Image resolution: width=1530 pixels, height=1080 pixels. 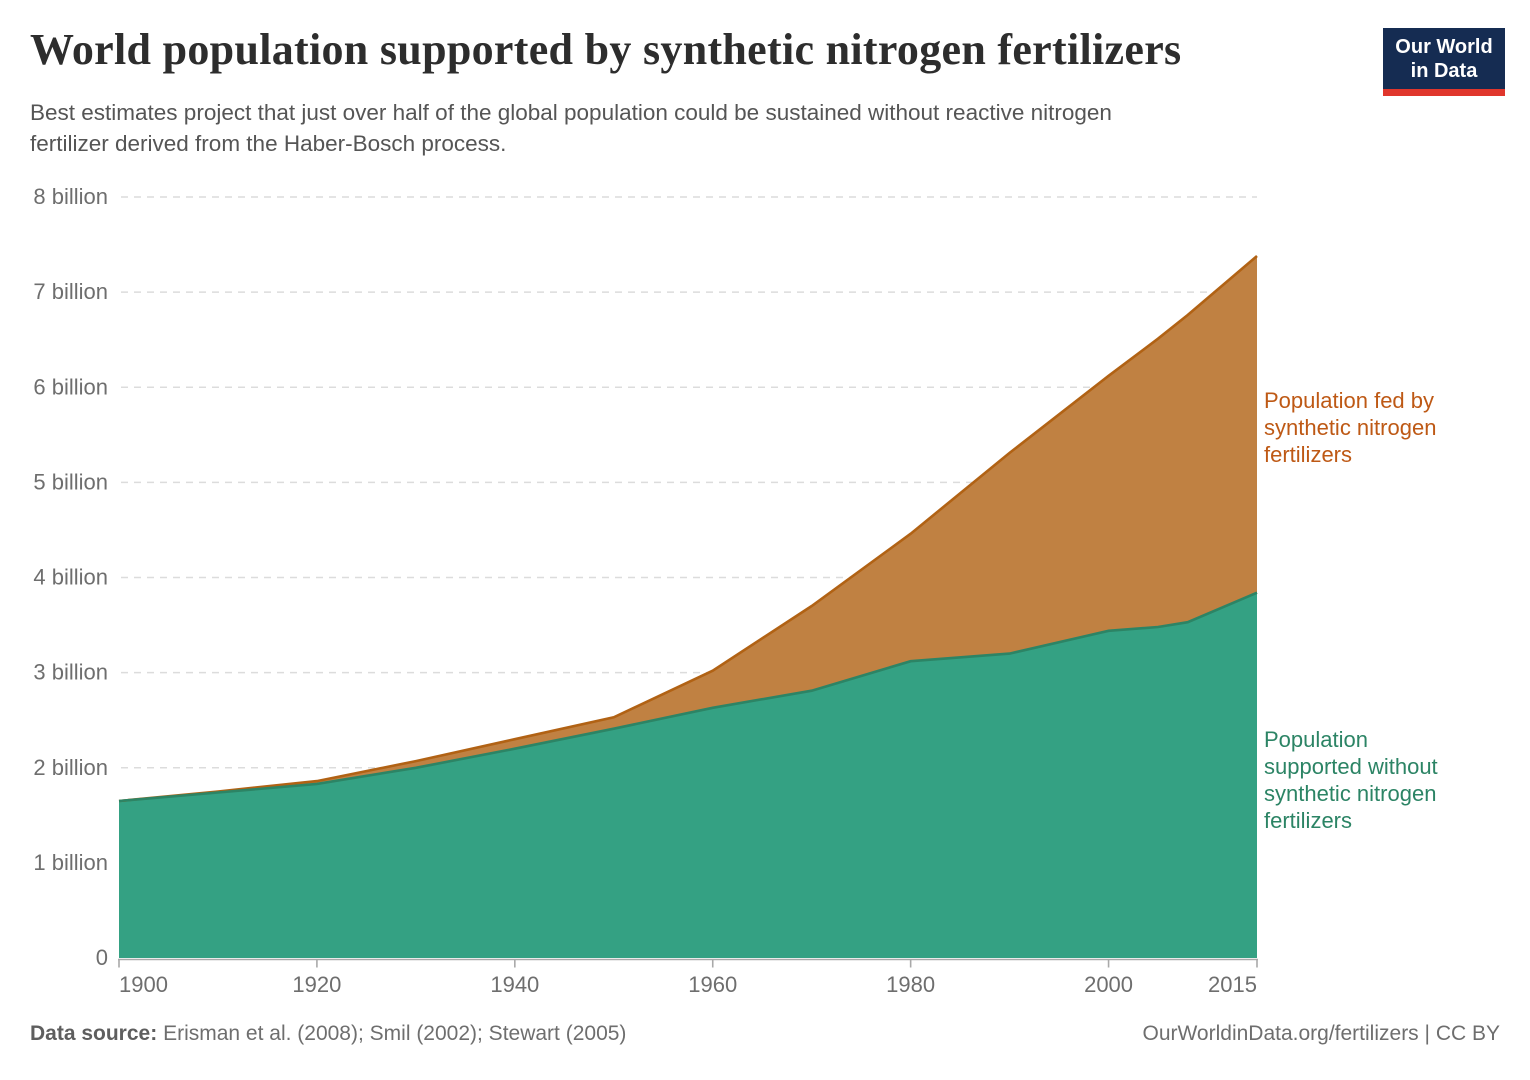 What do you see at coordinates (94, 1033) in the screenshot?
I see `data-source-label: Data source:` at bounding box center [94, 1033].